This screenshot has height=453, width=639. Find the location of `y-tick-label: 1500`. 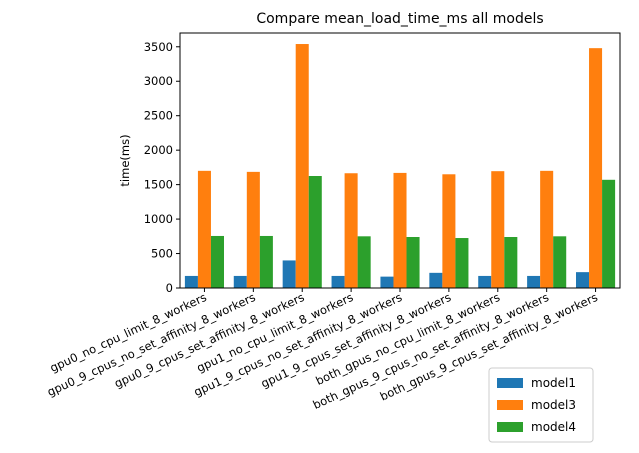

y-tick-label: 1500 is located at coordinates (158, 185).